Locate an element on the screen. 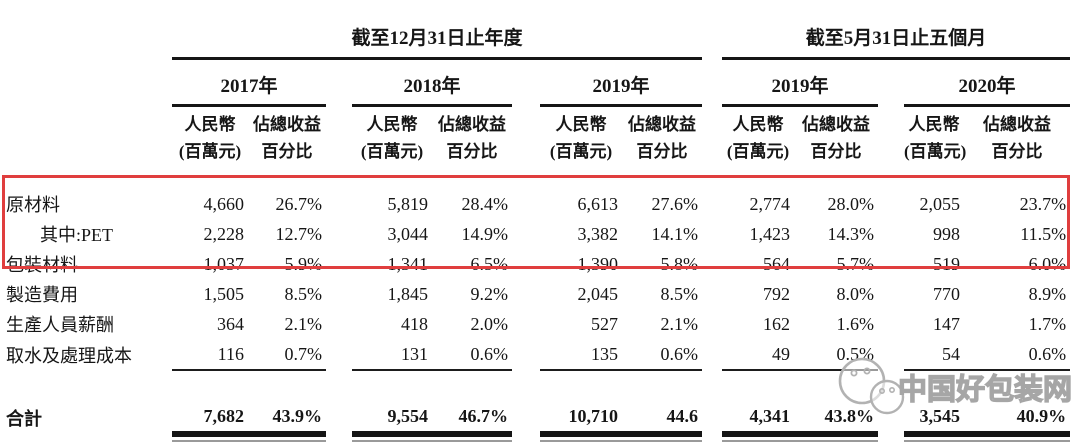  cell-value: 8.5% is located at coordinates (679, 293).